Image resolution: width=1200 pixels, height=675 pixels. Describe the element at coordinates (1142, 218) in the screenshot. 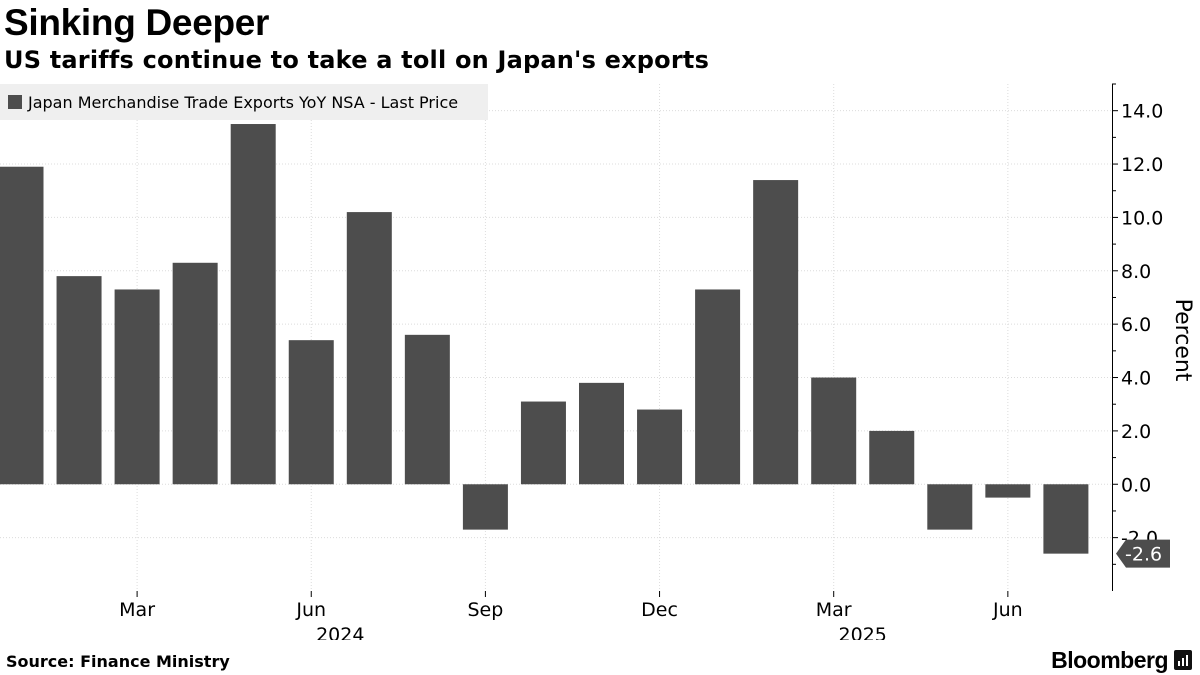

I see `y-tick-label: 10.0` at that location.